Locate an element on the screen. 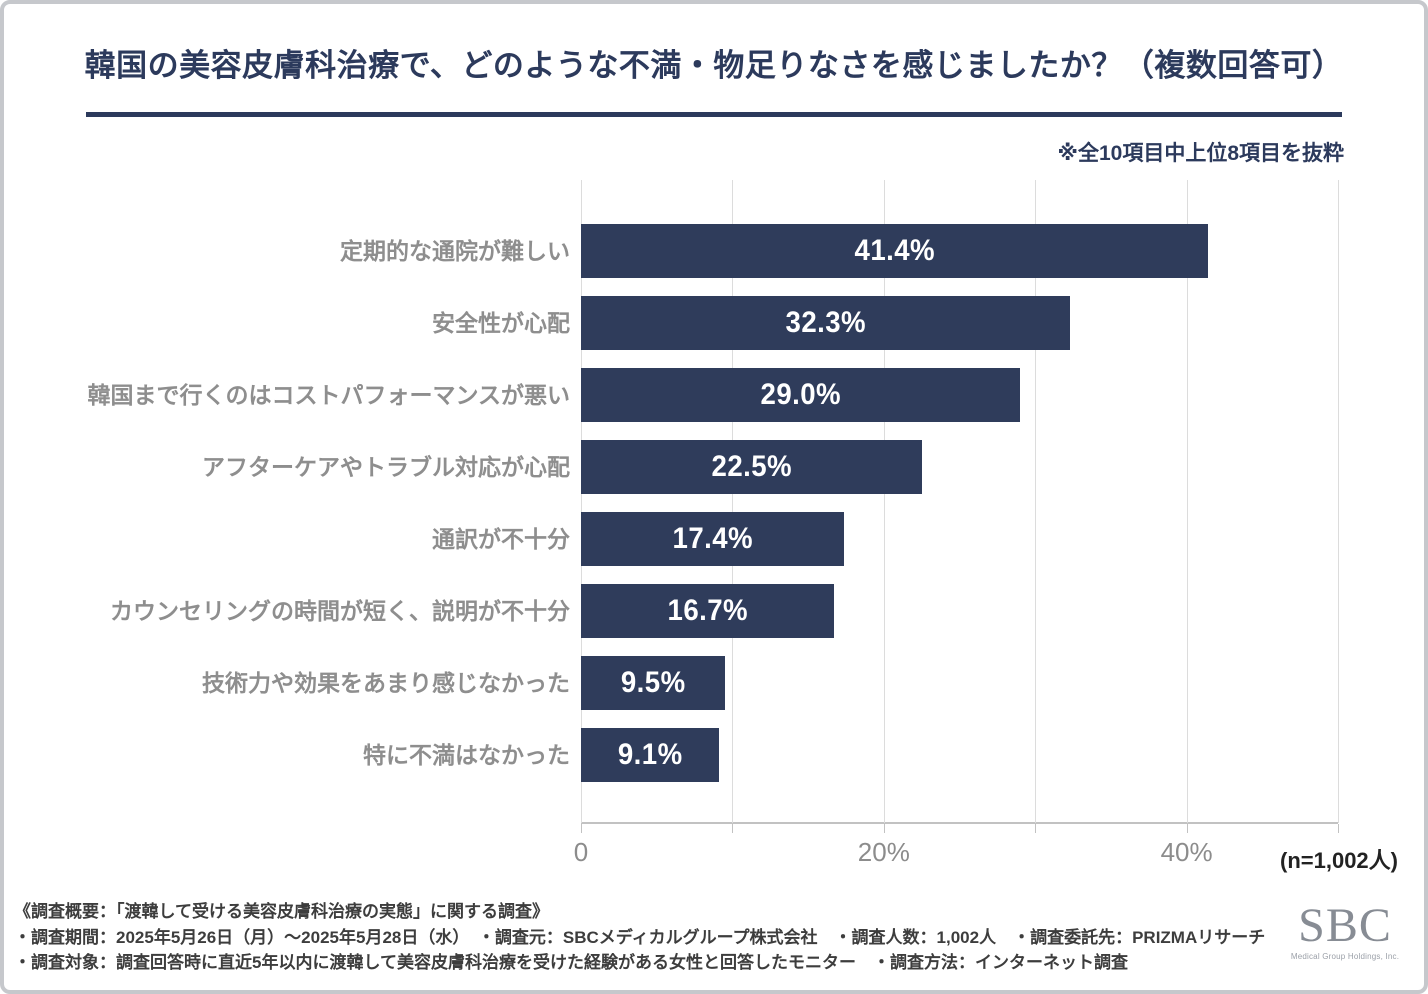  category-label: 通訳が不十分 is located at coordinates (501, 539).